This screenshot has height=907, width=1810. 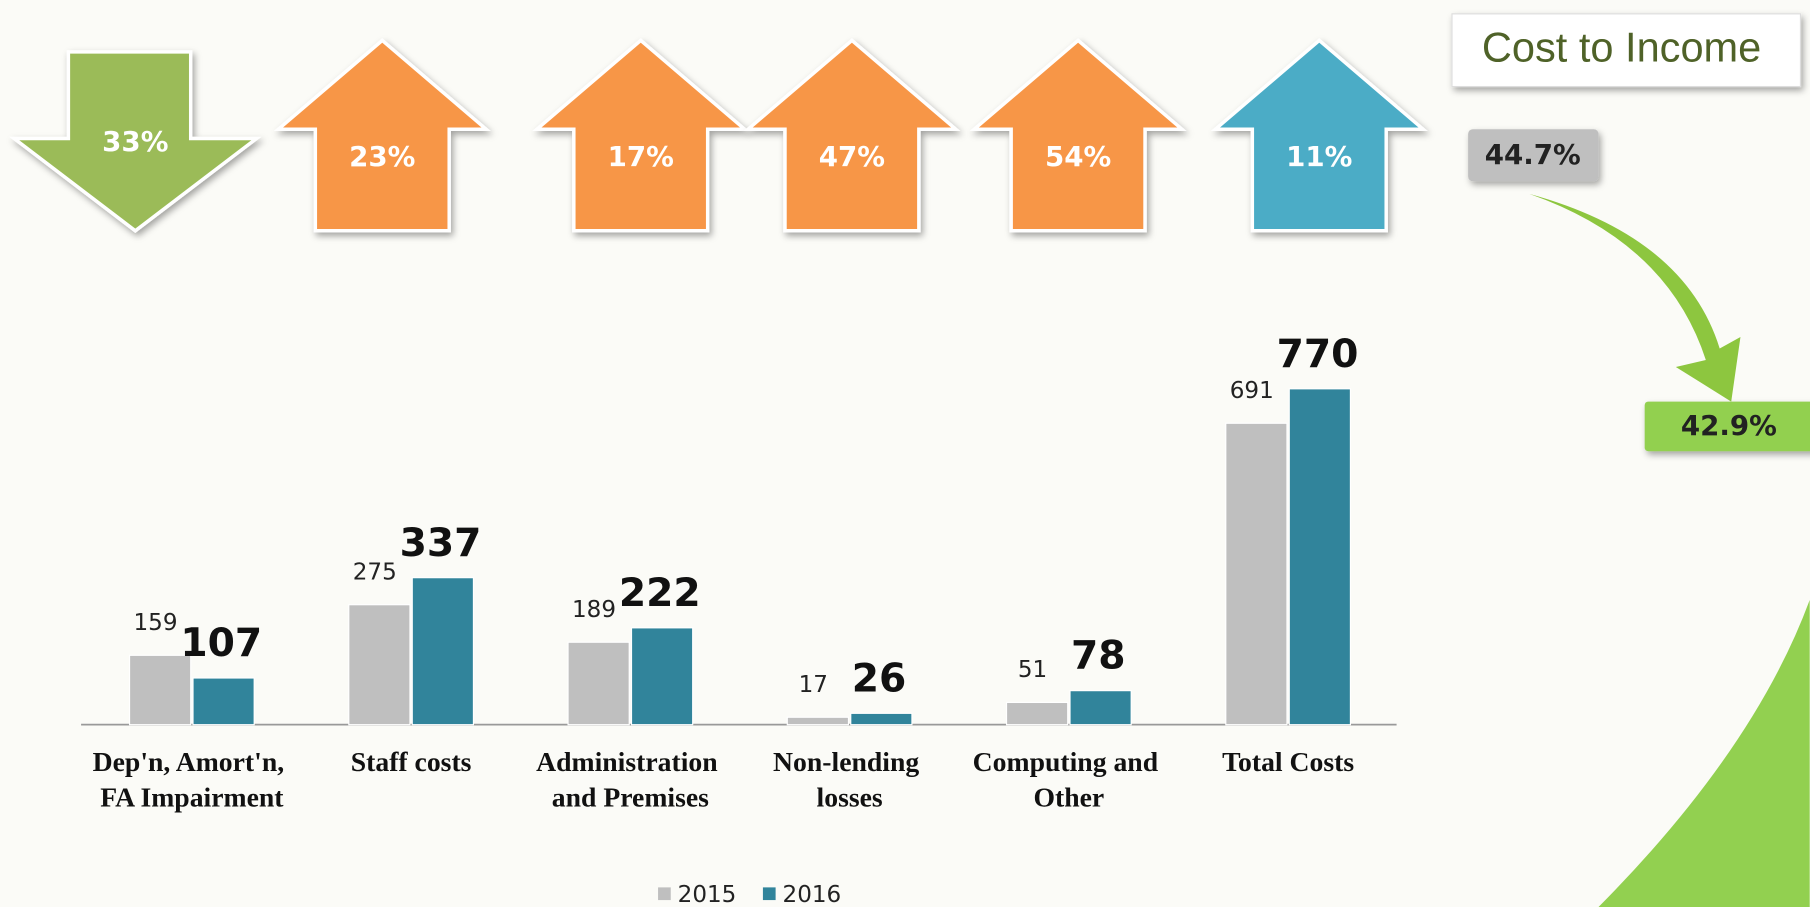 What do you see at coordinates (1319, 156) in the screenshot?
I see `arrow-label: 11%` at bounding box center [1319, 156].